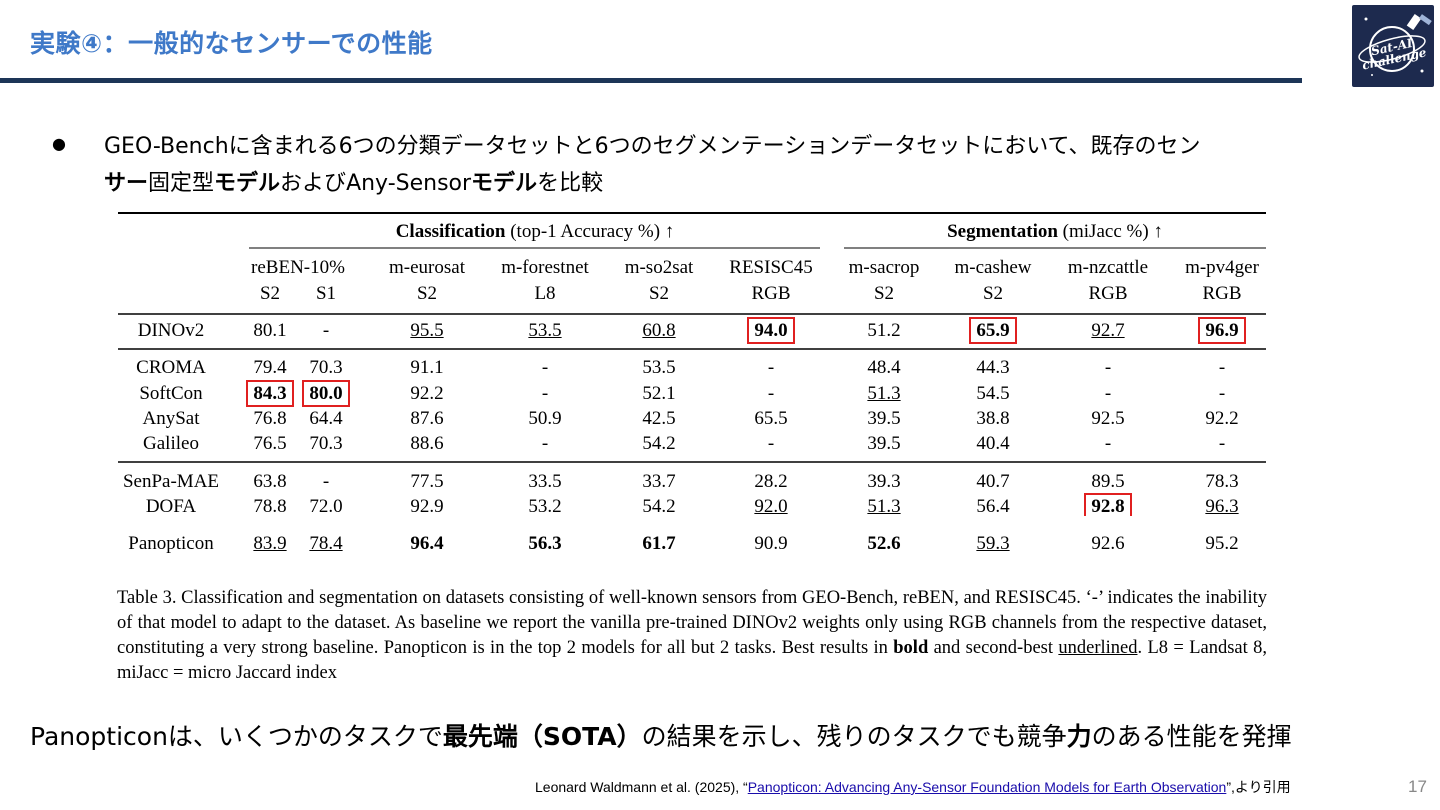 The height and width of the screenshot is (810, 1440). What do you see at coordinates (545, 543) in the screenshot?
I see `table-cell: 56.3` at bounding box center [545, 543].